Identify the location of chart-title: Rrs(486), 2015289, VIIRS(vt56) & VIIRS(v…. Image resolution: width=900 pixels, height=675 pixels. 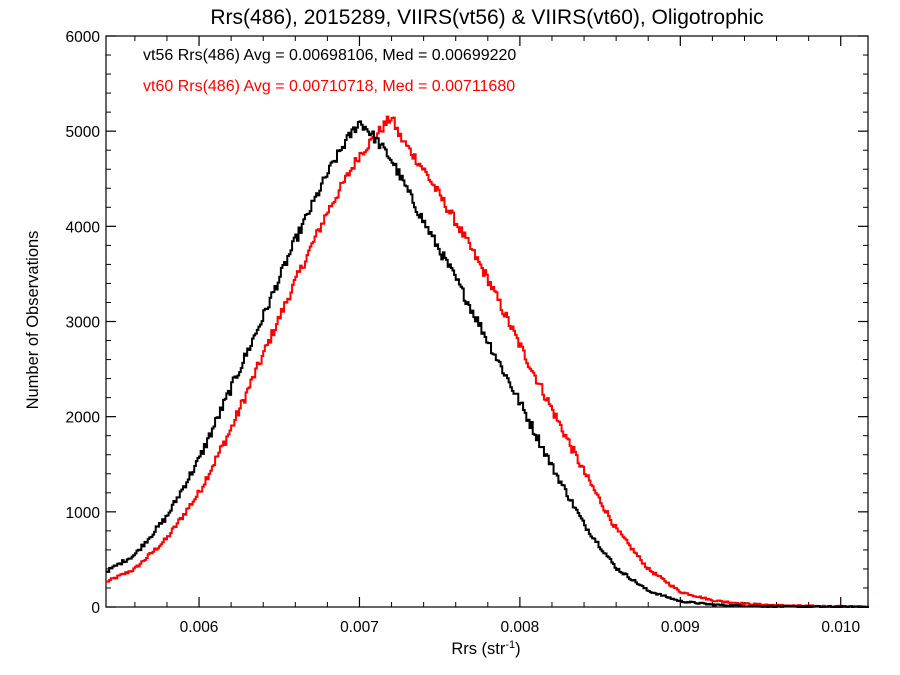
(486, 17).